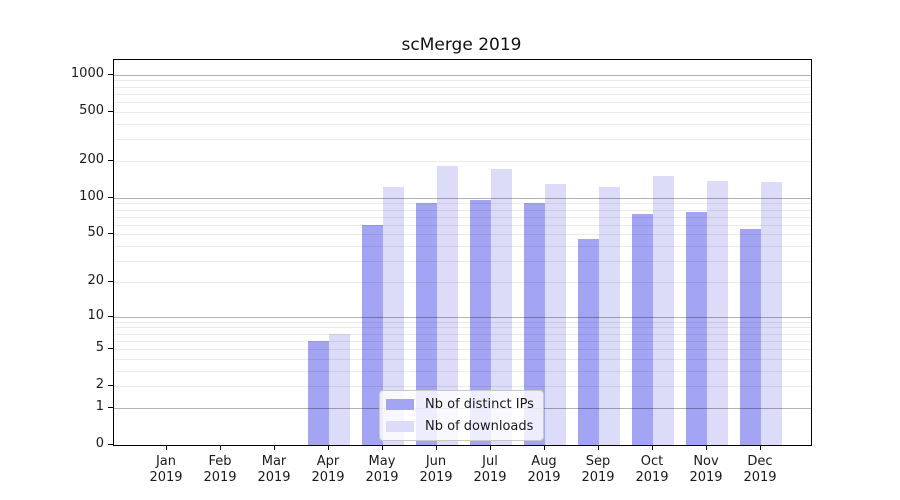 The width and height of the screenshot is (900, 500). What do you see at coordinates (609, 315) in the screenshot?
I see `bar-nb-of-downloads-sep-2019` at bounding box center [609, 315].